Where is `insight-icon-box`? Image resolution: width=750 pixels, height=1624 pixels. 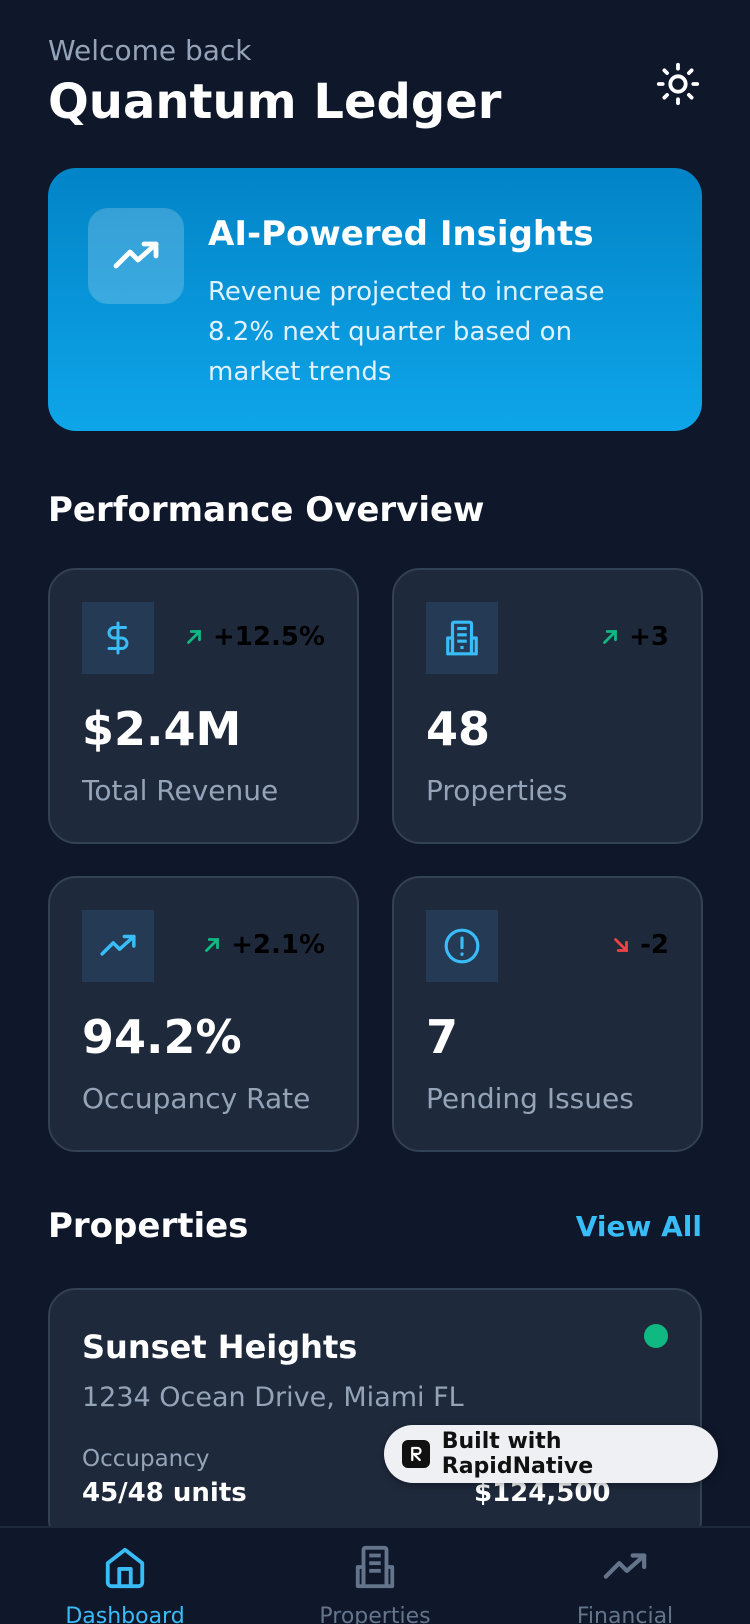 insight-icon-box is located at coordinates (136, 256).